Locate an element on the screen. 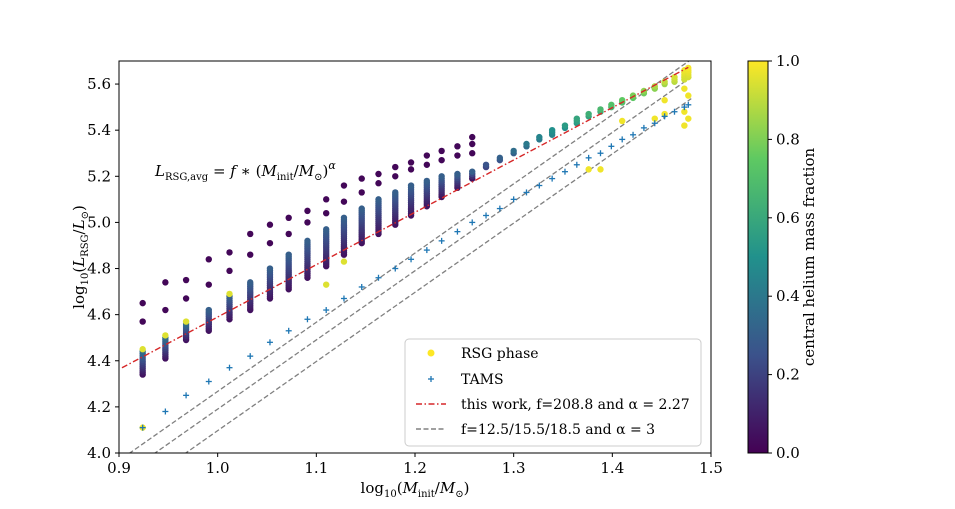 Image resolution: width=955 pixels, height=509 pixels. y-tick-label: 5.2 is located at coordinates (99, 176).